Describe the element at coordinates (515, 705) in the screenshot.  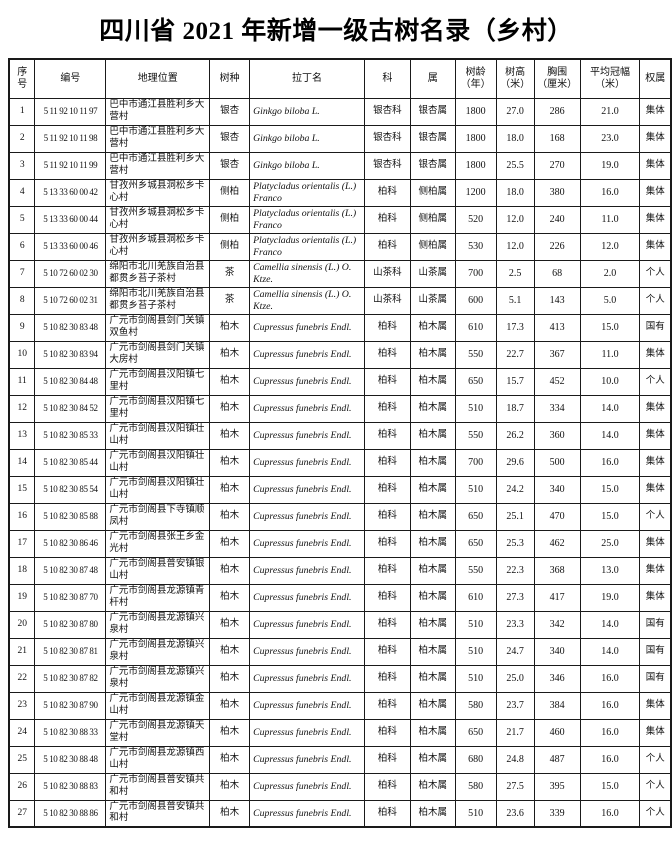
I see `cell-height: 23.7` at that location.